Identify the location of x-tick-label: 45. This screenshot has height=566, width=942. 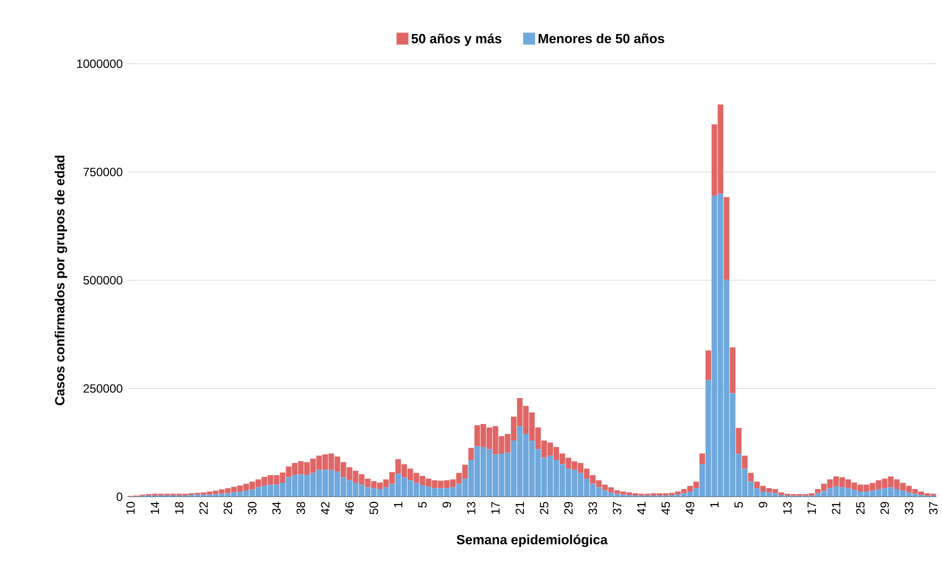
(666, 508).